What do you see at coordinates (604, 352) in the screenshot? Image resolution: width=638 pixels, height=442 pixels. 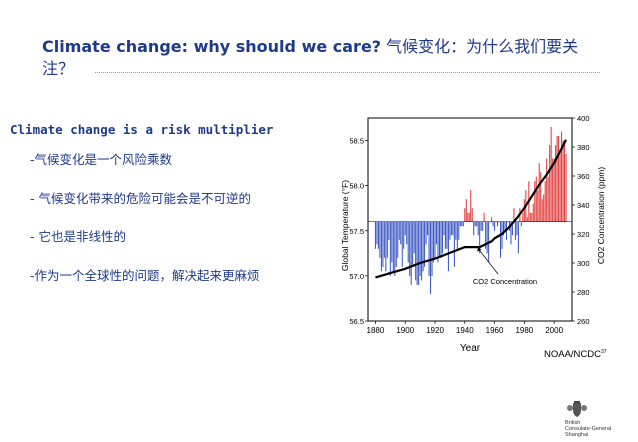 I see `source-footnote: 37` at bounding box center [604, 352].